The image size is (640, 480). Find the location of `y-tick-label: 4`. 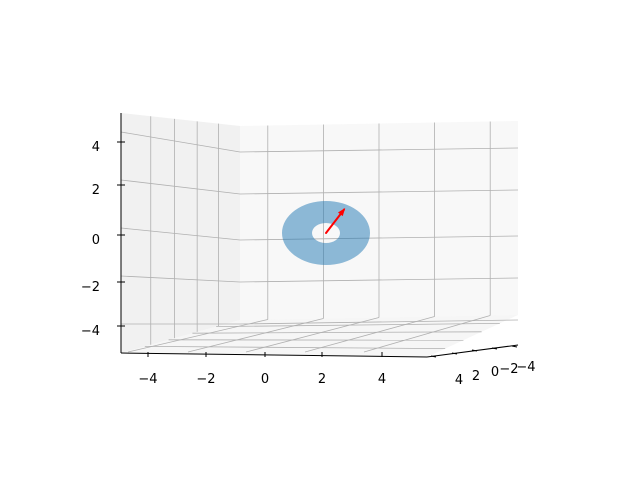

y-tick-label: 4 is located at coordinates (459, 380).